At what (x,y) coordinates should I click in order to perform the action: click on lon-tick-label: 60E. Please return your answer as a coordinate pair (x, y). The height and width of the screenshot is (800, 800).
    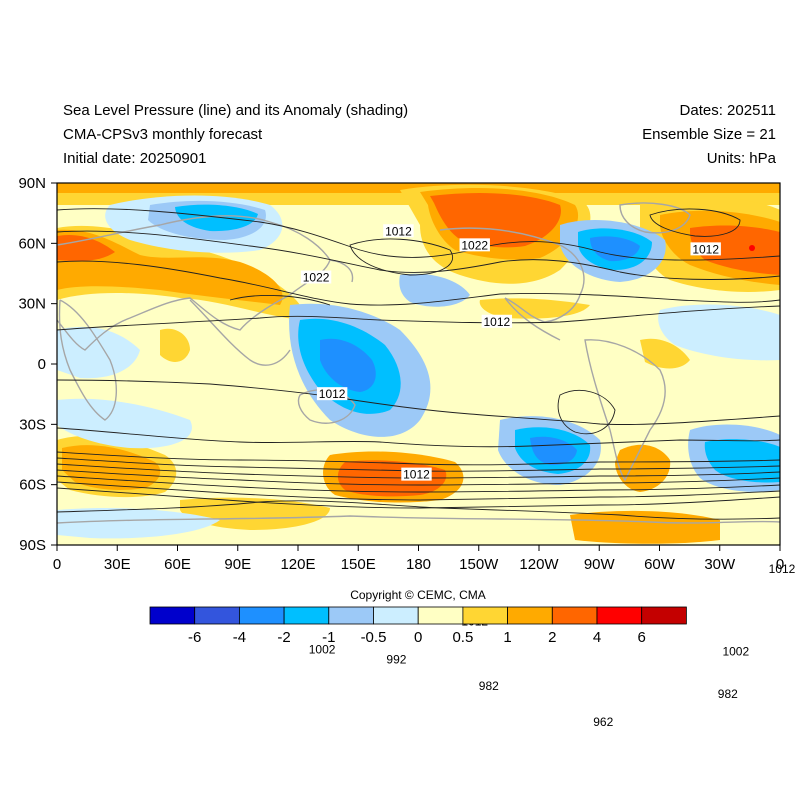
    Looking at the image, I should click on (177, 564).